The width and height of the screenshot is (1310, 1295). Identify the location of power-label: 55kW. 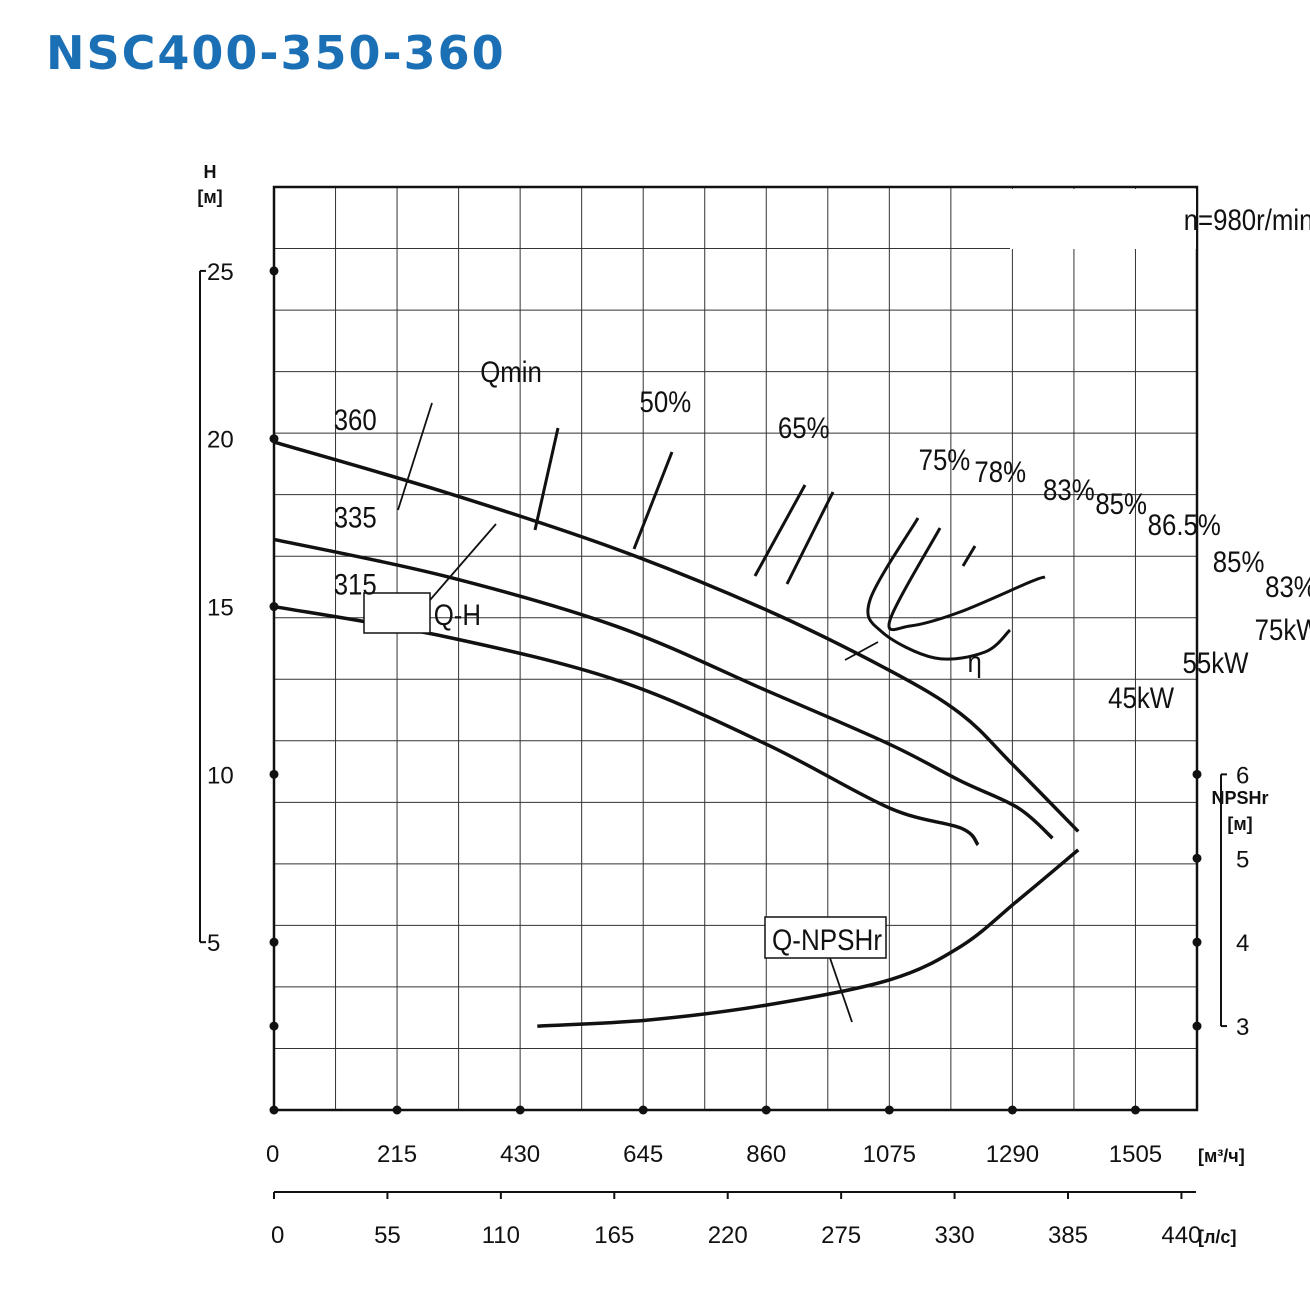
(1216, 662).